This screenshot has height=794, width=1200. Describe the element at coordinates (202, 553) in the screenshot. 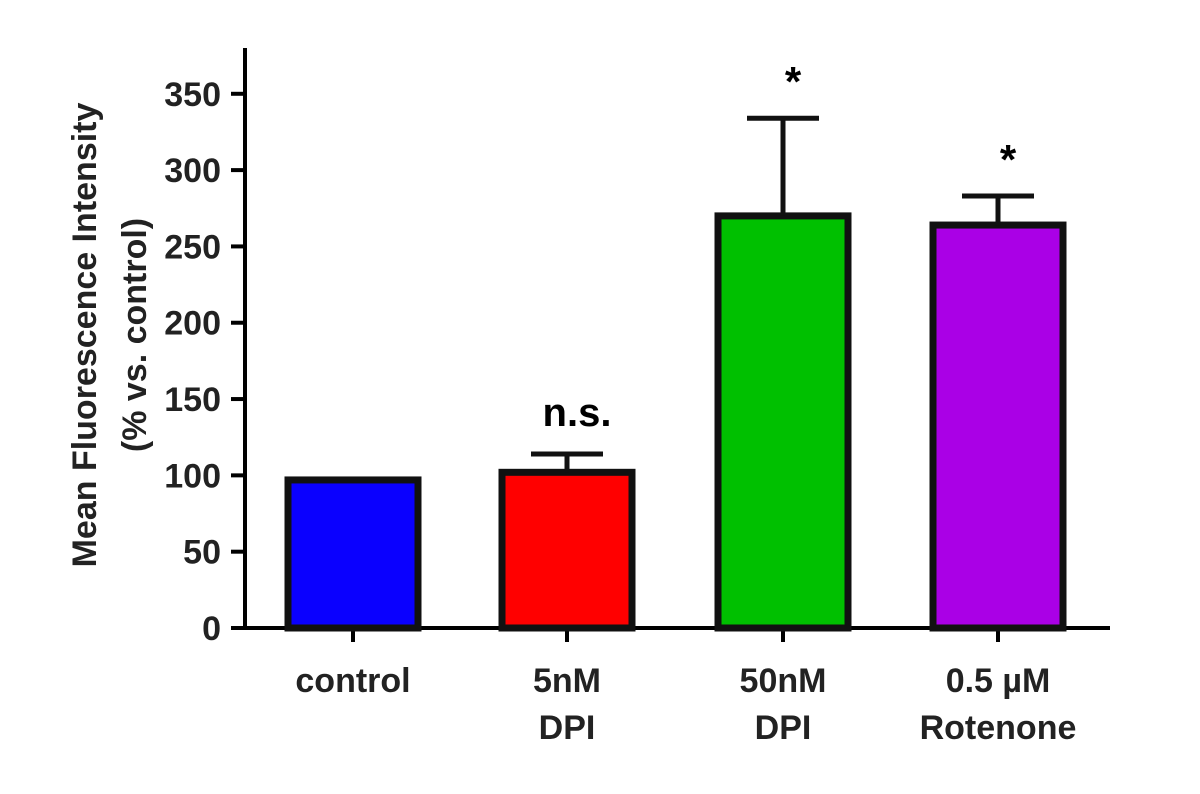

I see `y-tick-label: 50` at that location.